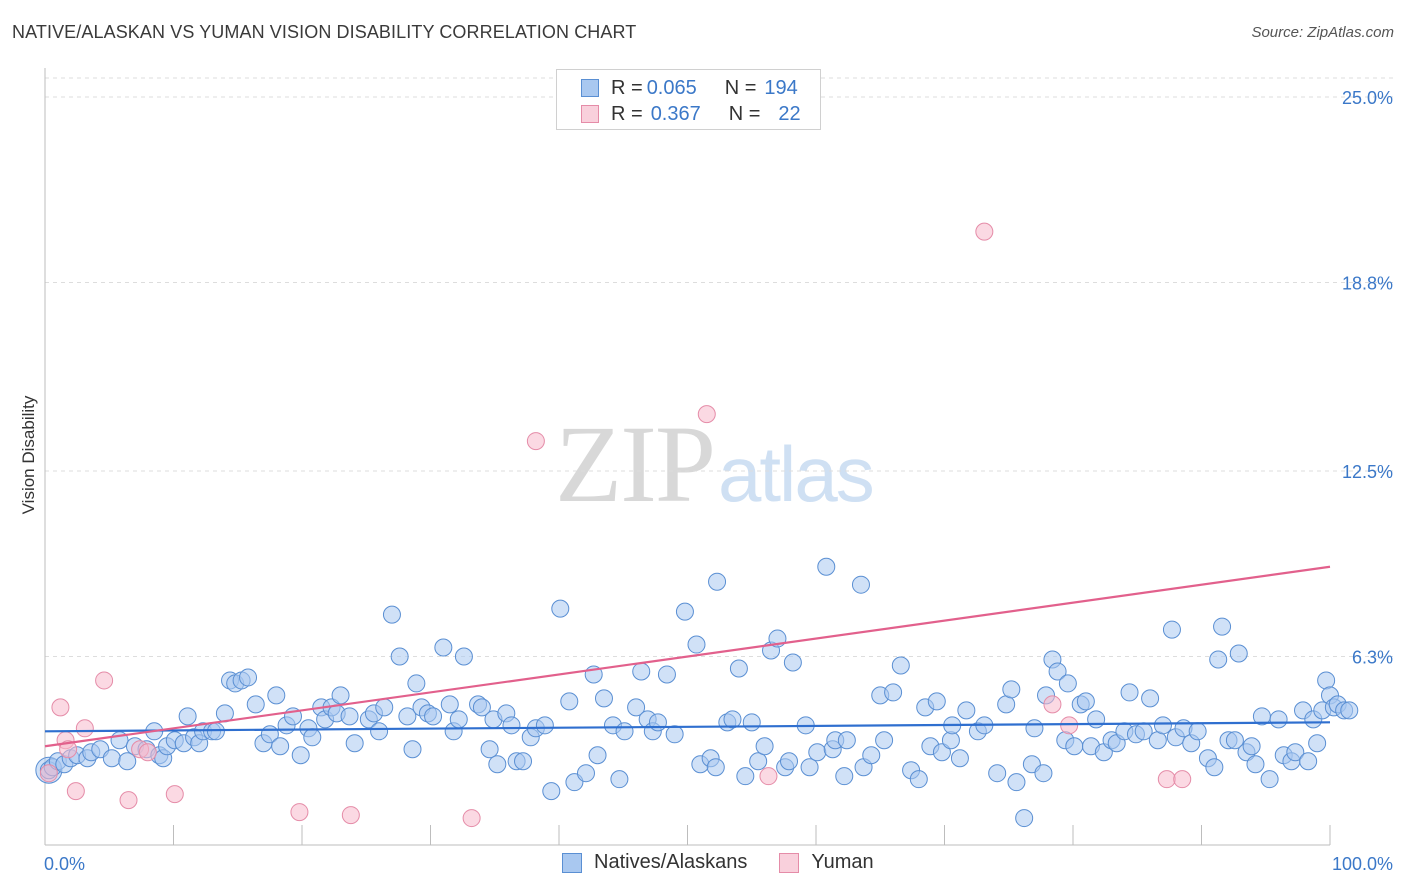 The width and height of the screenshot is (1406, 892). I want to click on legend-row-natives: R = 0.065 N = 194, so click(689, 88).